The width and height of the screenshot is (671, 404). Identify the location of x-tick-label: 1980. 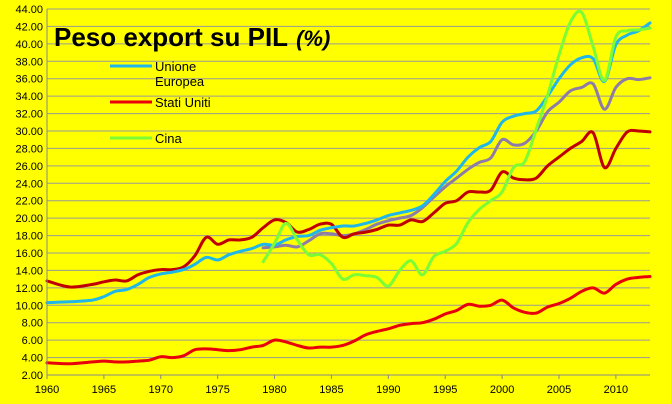
(274, 390).